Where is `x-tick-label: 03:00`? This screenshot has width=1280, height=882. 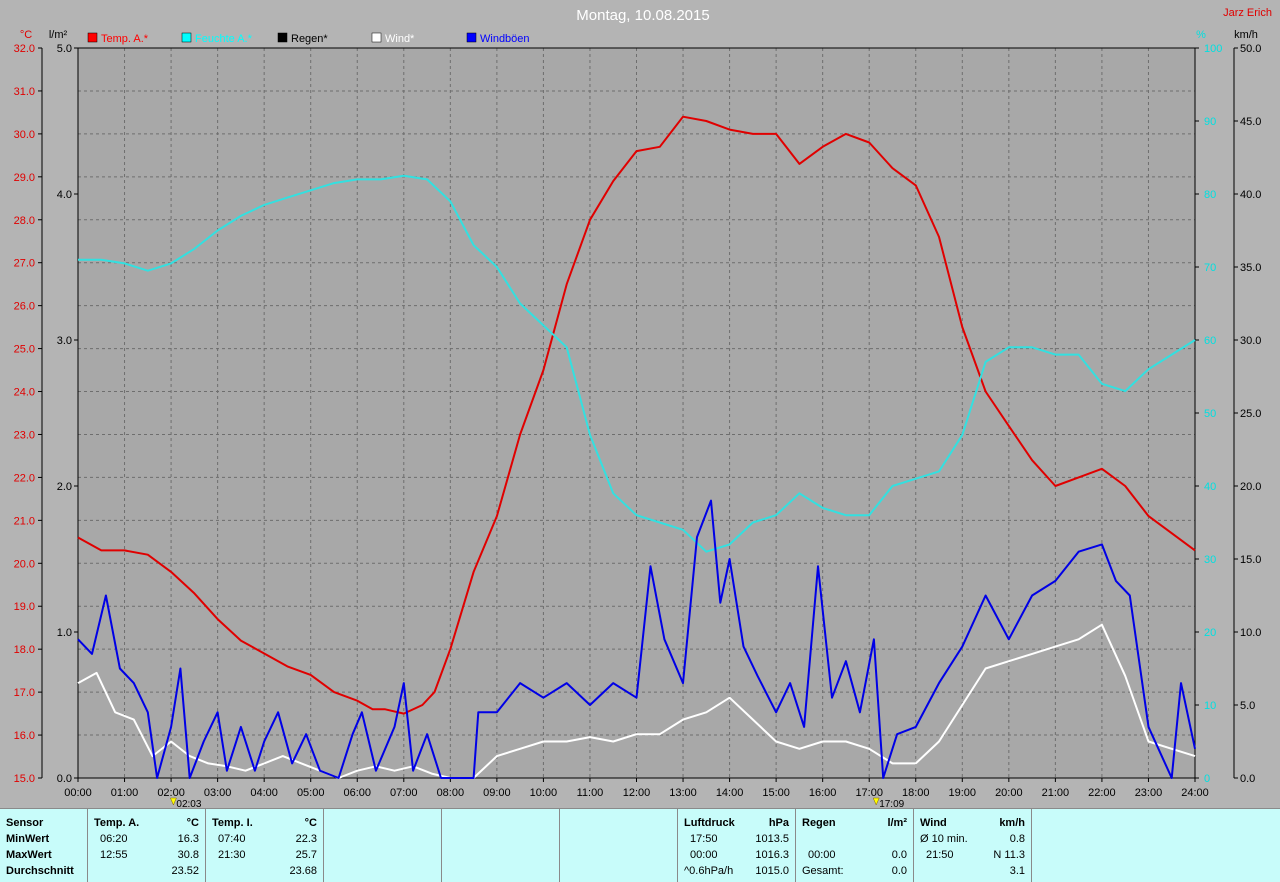
x-tick-label: 03:00 is located at coordinates (218, 793).